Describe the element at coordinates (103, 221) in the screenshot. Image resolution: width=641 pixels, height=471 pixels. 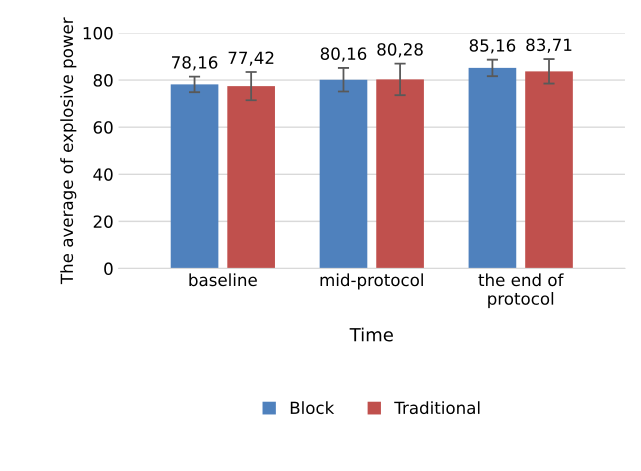
I see `y-tick-label: 20` at that location.